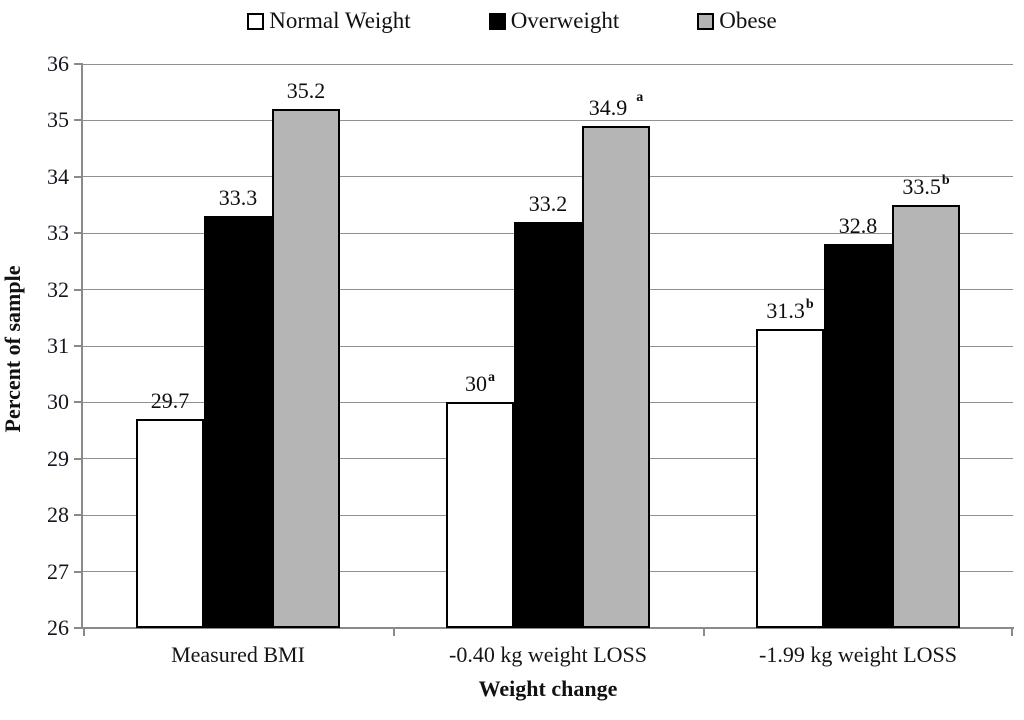  What do you see at coordinates (58, 627) in the screenshot?
I see `y-tick-label: 26` at bounding box center [58, 627].